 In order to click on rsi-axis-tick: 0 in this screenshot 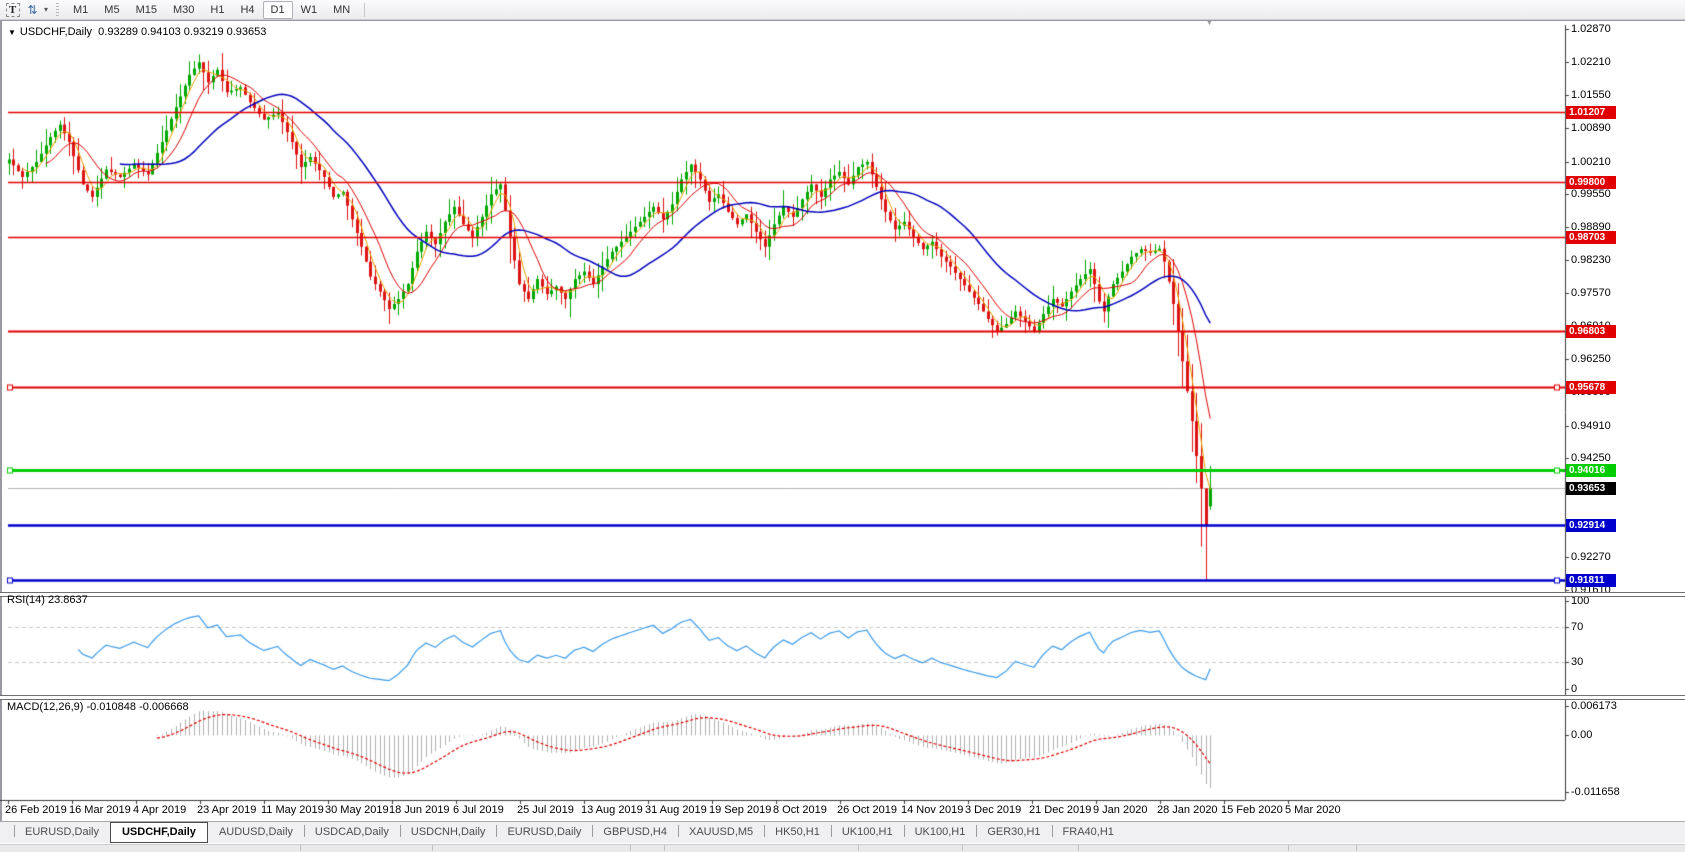, I will do `click(1574, 688)`.